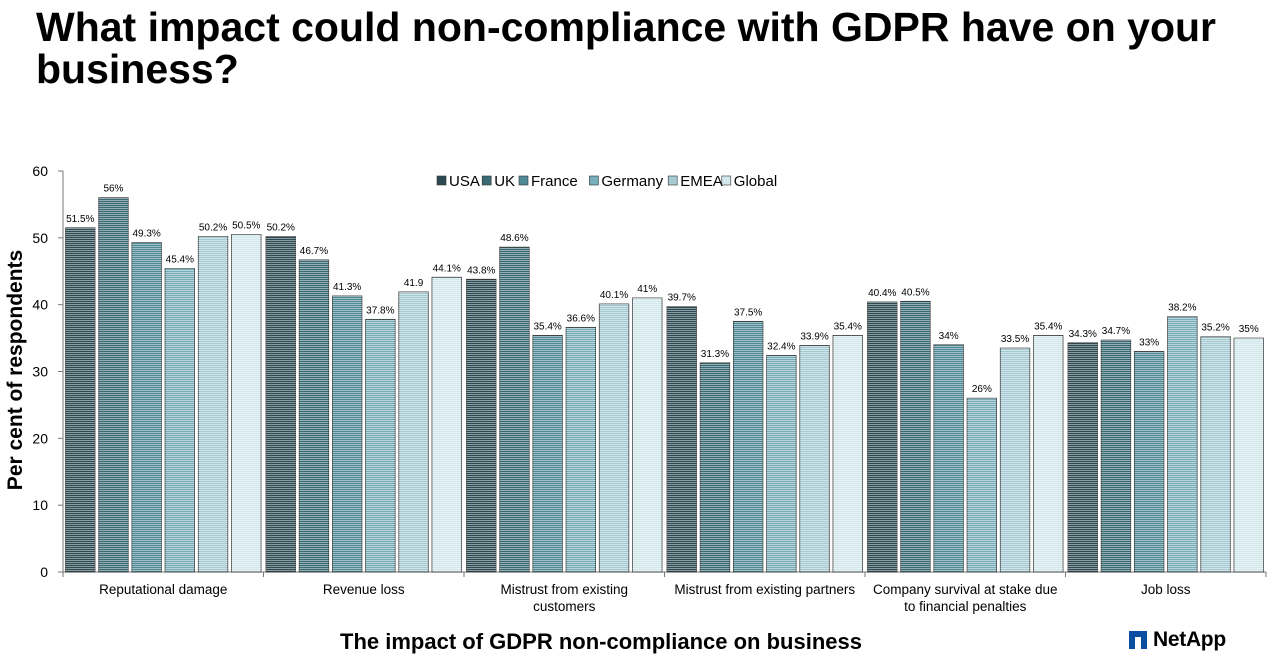  I want to click on legend-swatch-global, so click(726, 180).